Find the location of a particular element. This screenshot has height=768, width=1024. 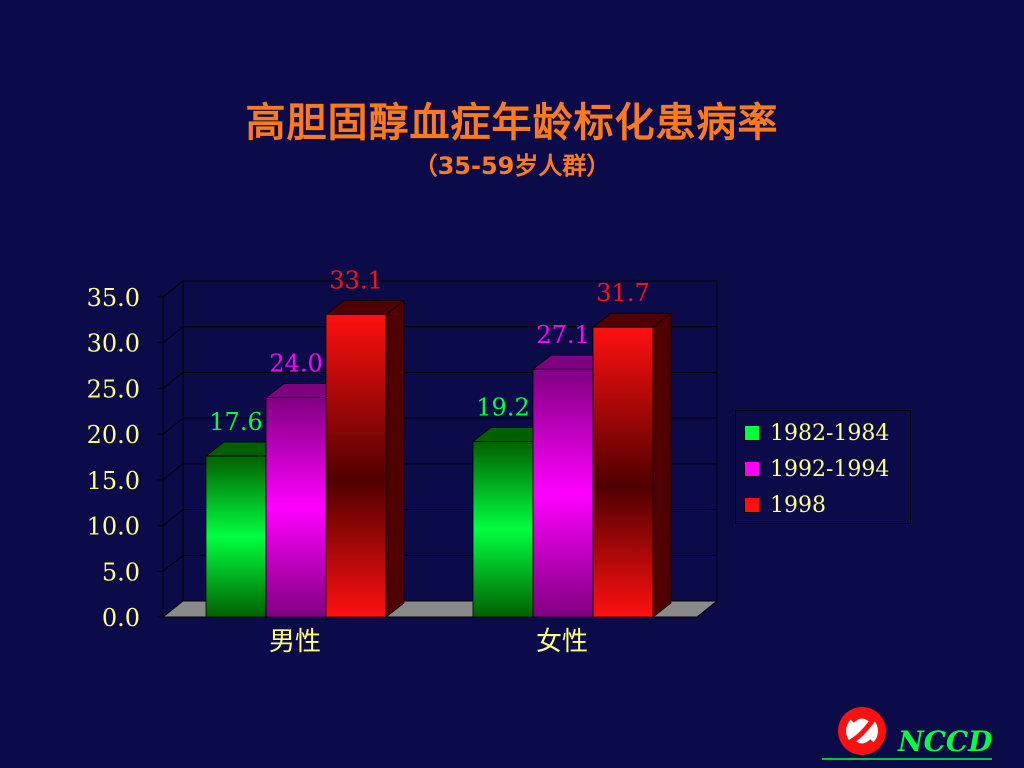

legend-label: 1998 is located at coordinates (798, 505).